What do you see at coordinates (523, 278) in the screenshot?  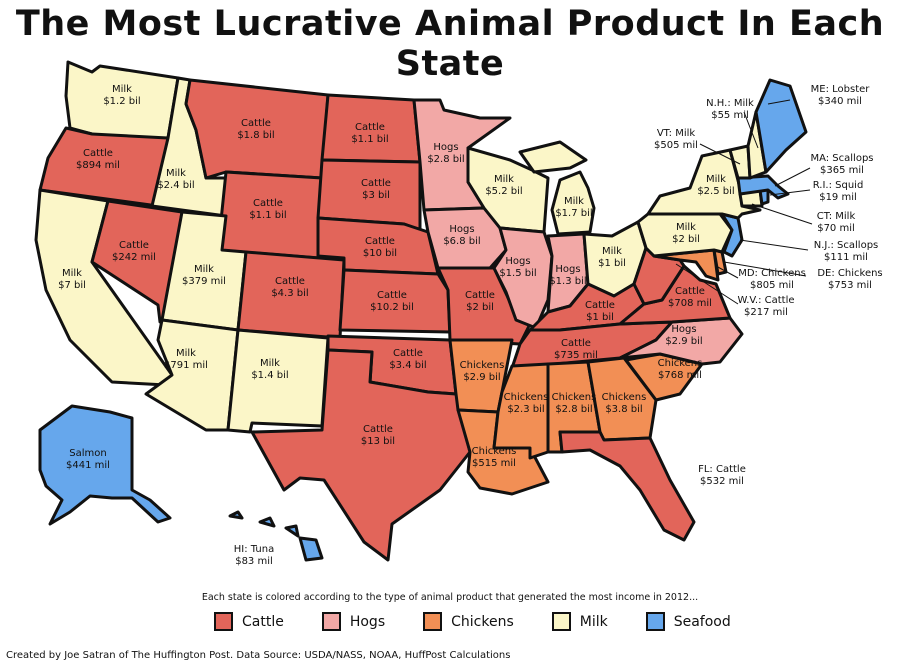 I see `state-il` at bounding box center [523, 278].